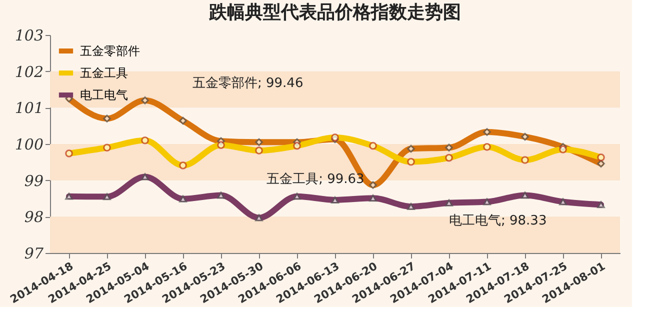 This screenshot has width=650, height=333. What do you see at coordinates (315, 179) in the screenshot?
I see `annotation: 五金工具; 99.63` at bounding box center [315, 179].